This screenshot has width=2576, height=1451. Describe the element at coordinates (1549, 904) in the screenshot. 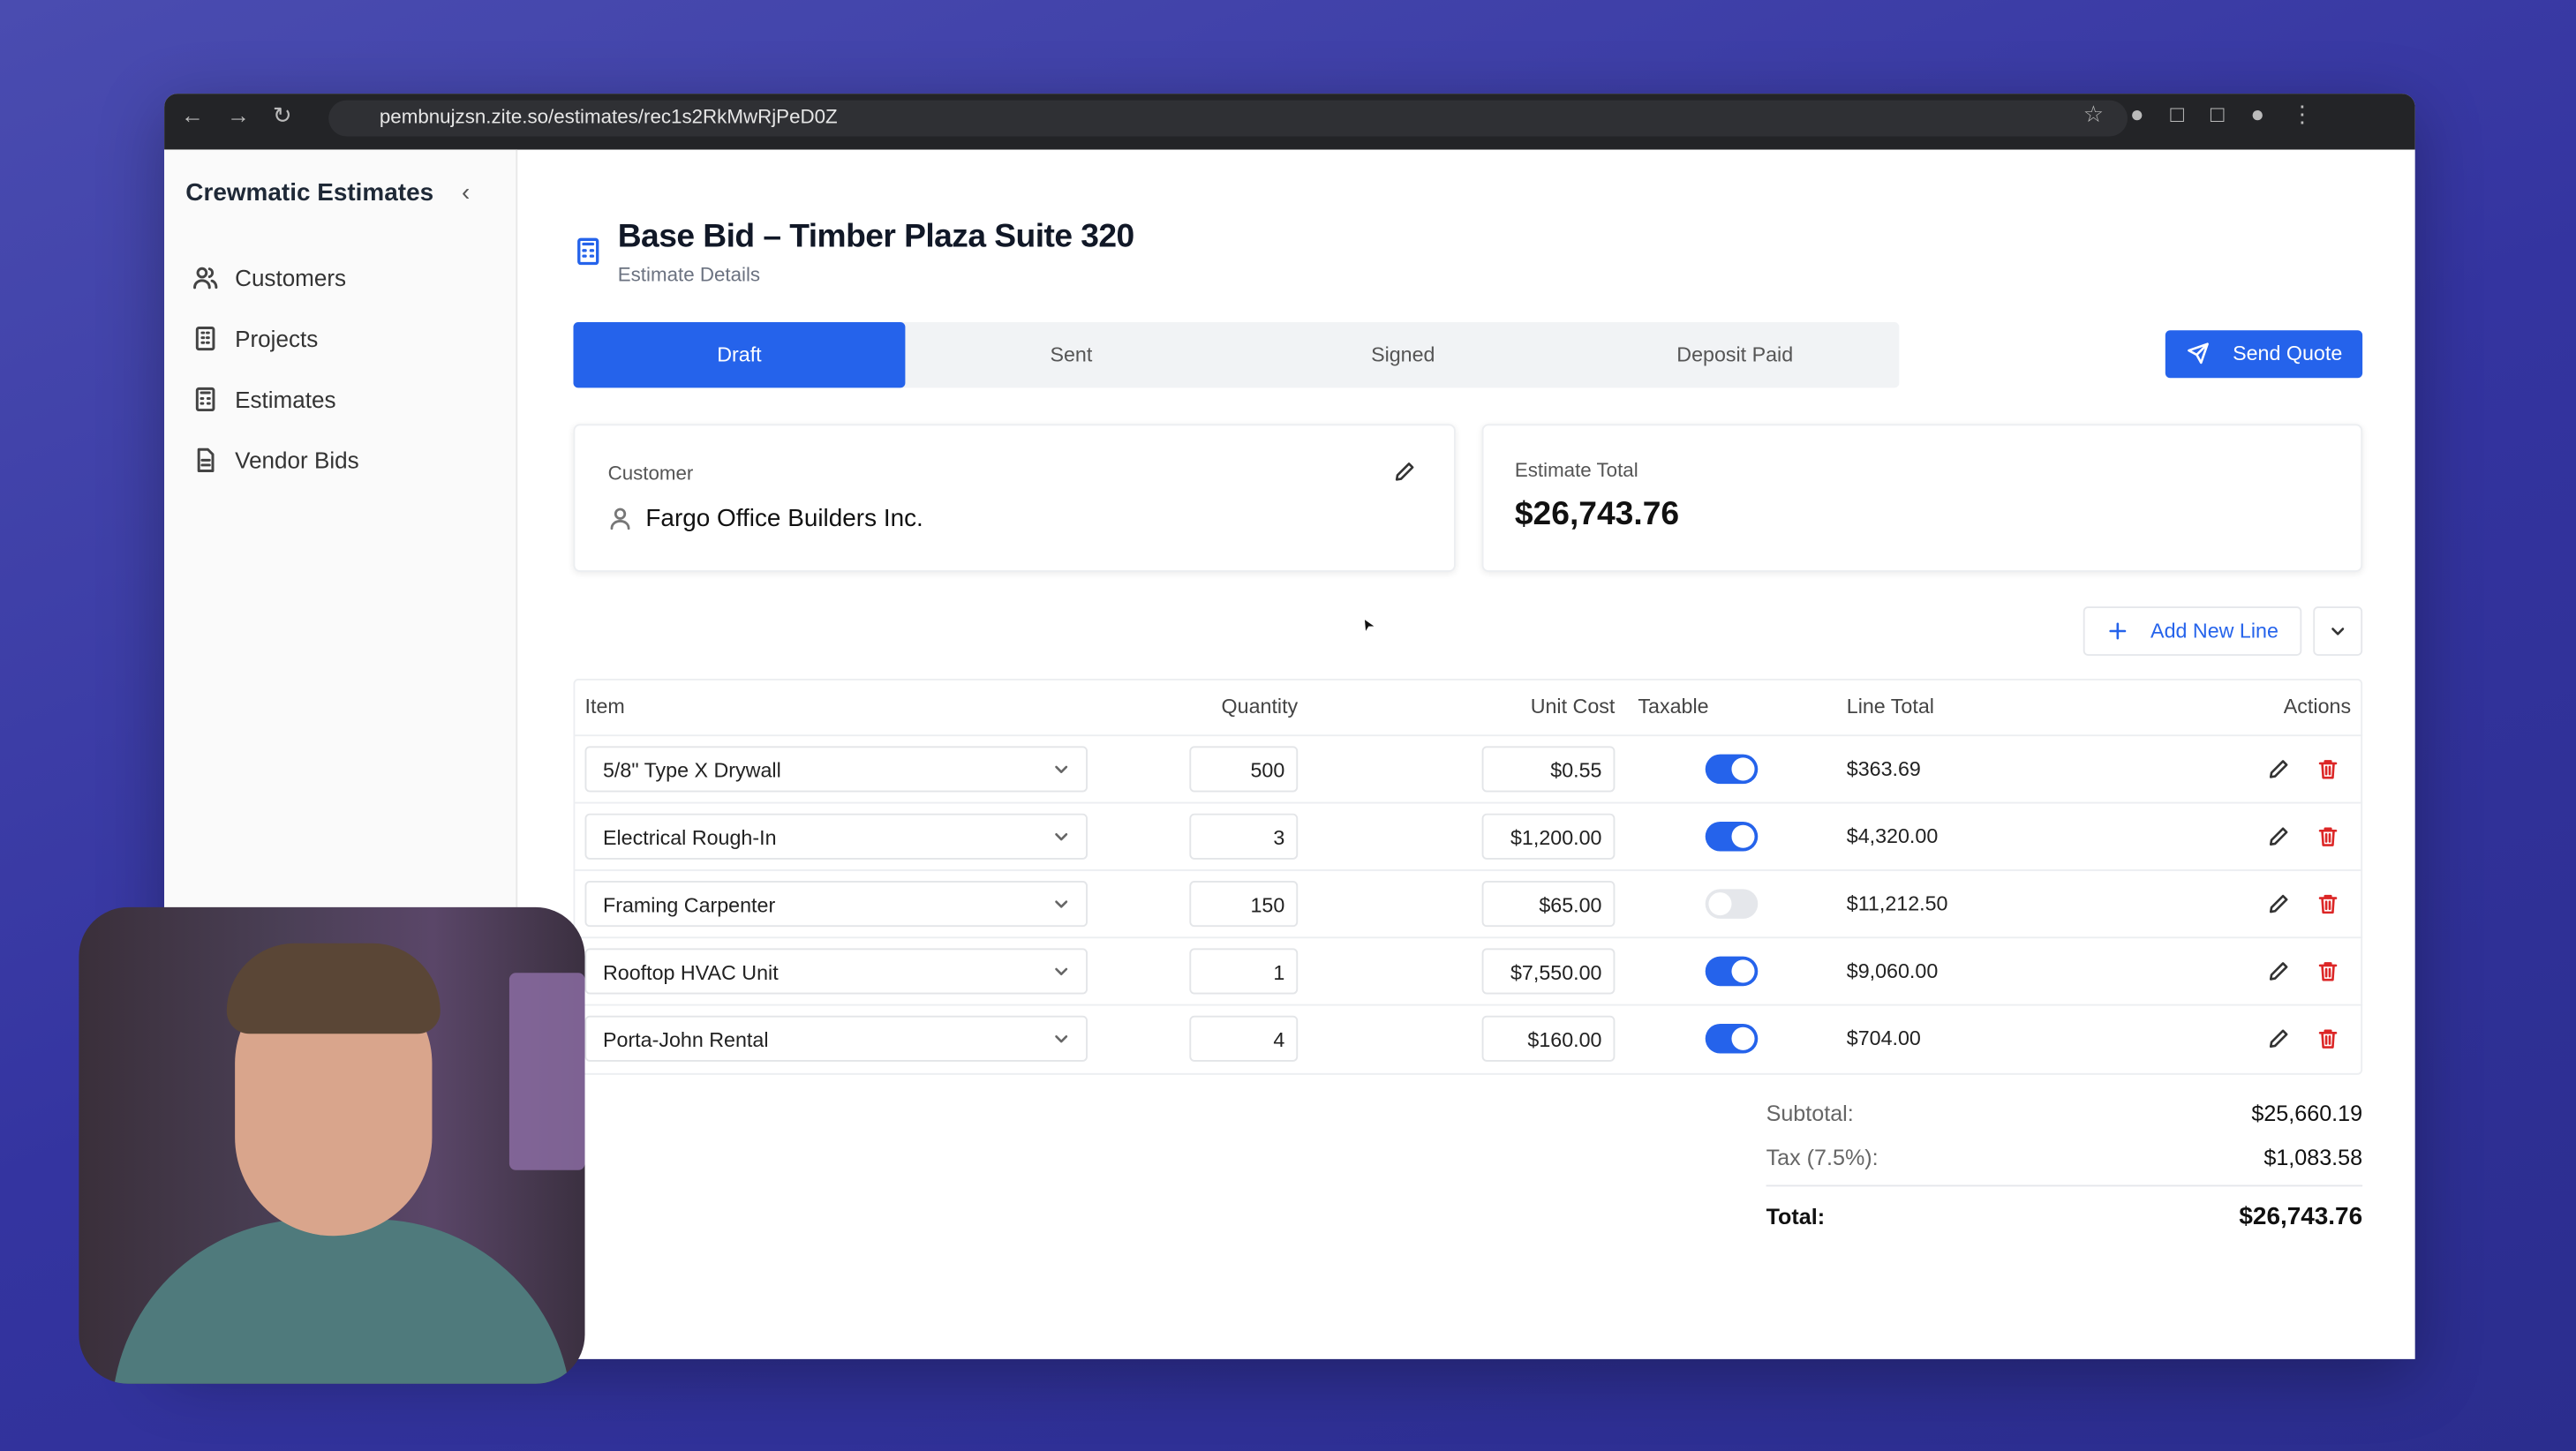

I see `unit-cost-input: $65.00` at that location.